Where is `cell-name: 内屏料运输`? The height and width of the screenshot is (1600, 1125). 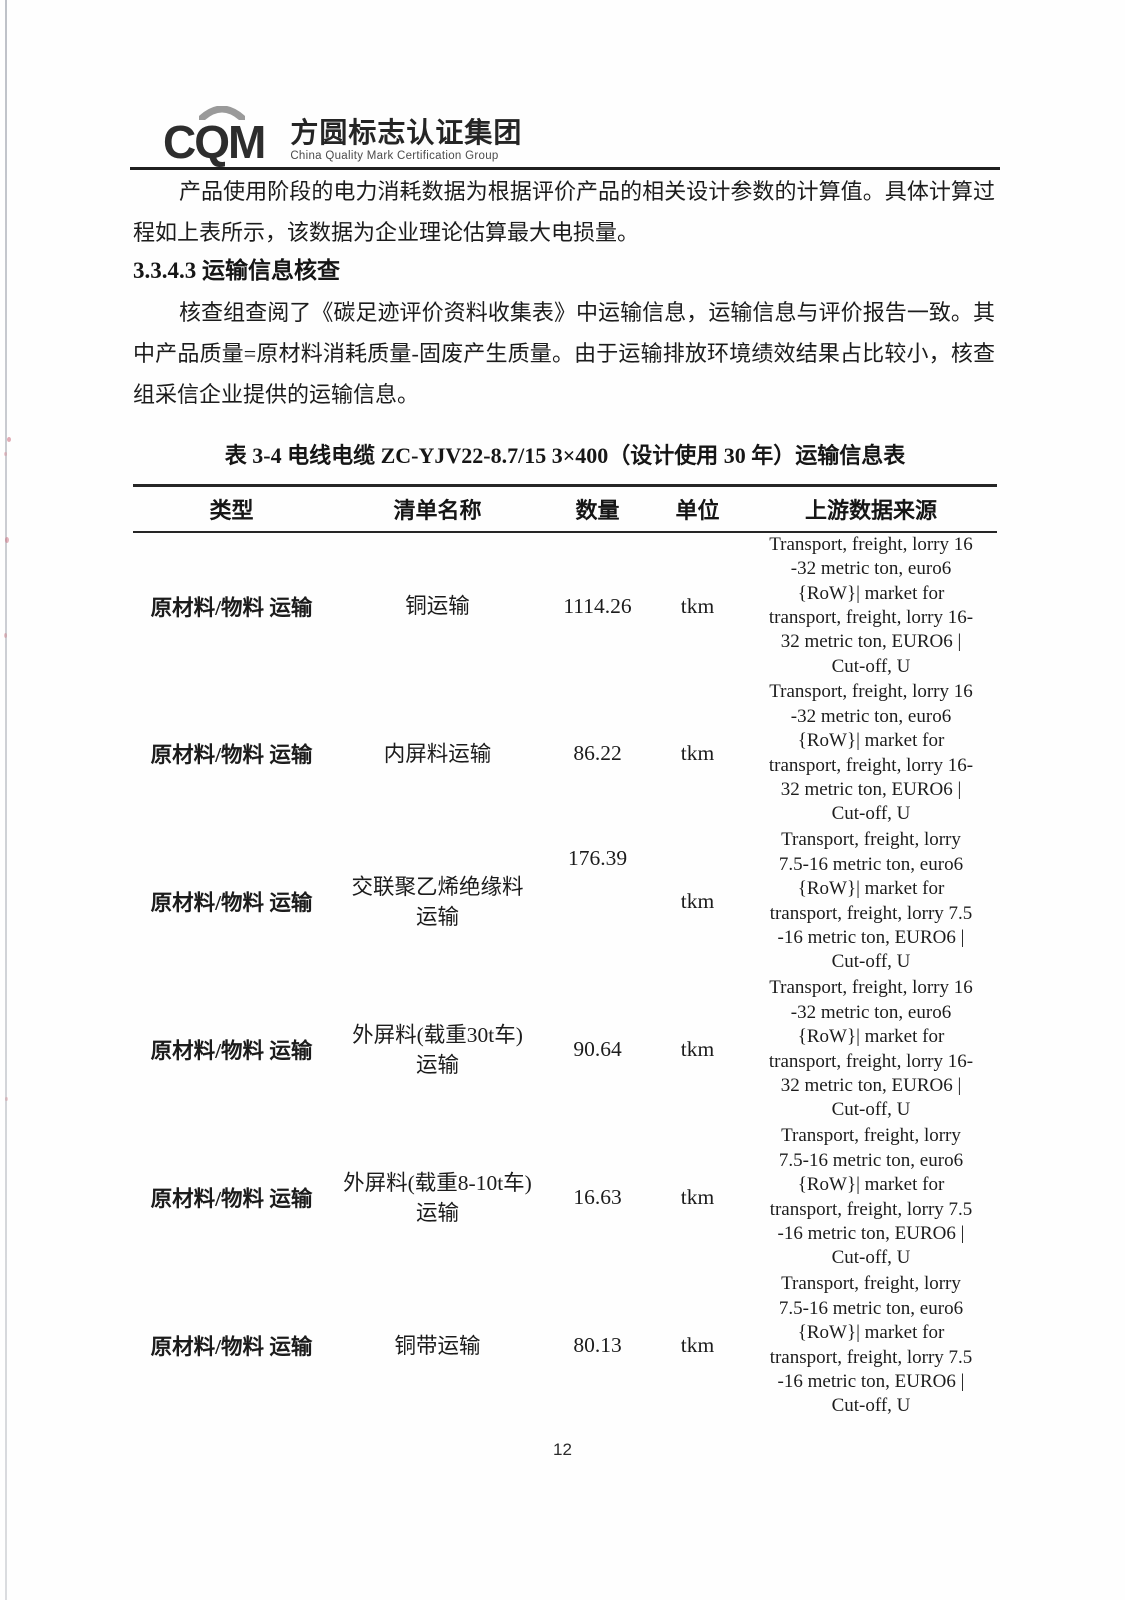
cell-name: 内屏料运输 is located at coordinates (437, 753).